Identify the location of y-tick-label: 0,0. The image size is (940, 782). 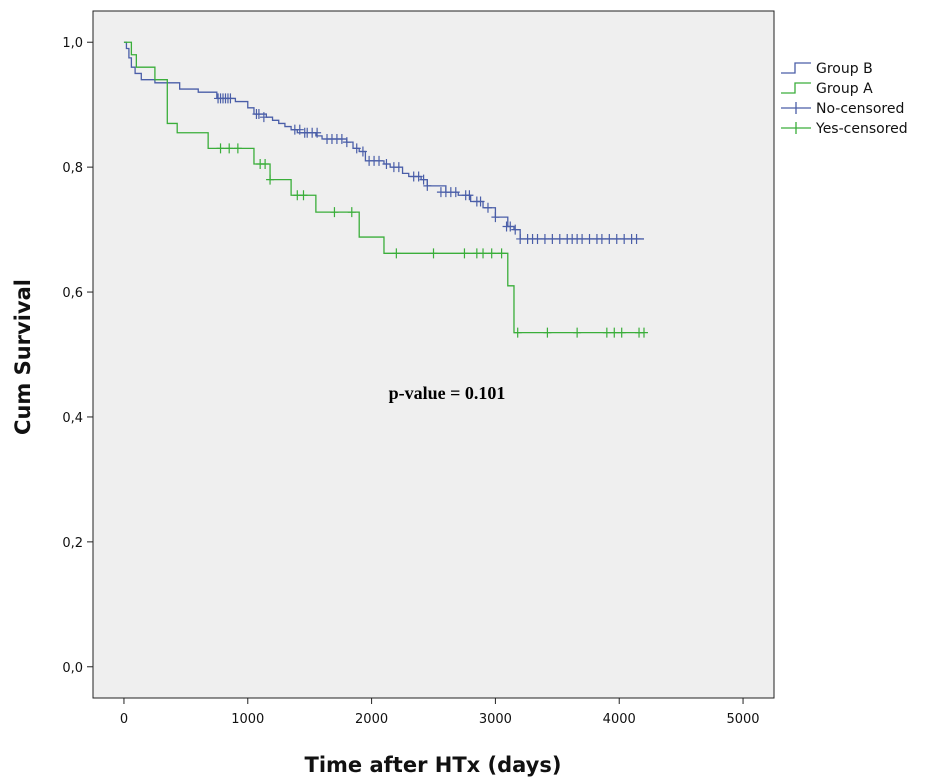
(72, 668).